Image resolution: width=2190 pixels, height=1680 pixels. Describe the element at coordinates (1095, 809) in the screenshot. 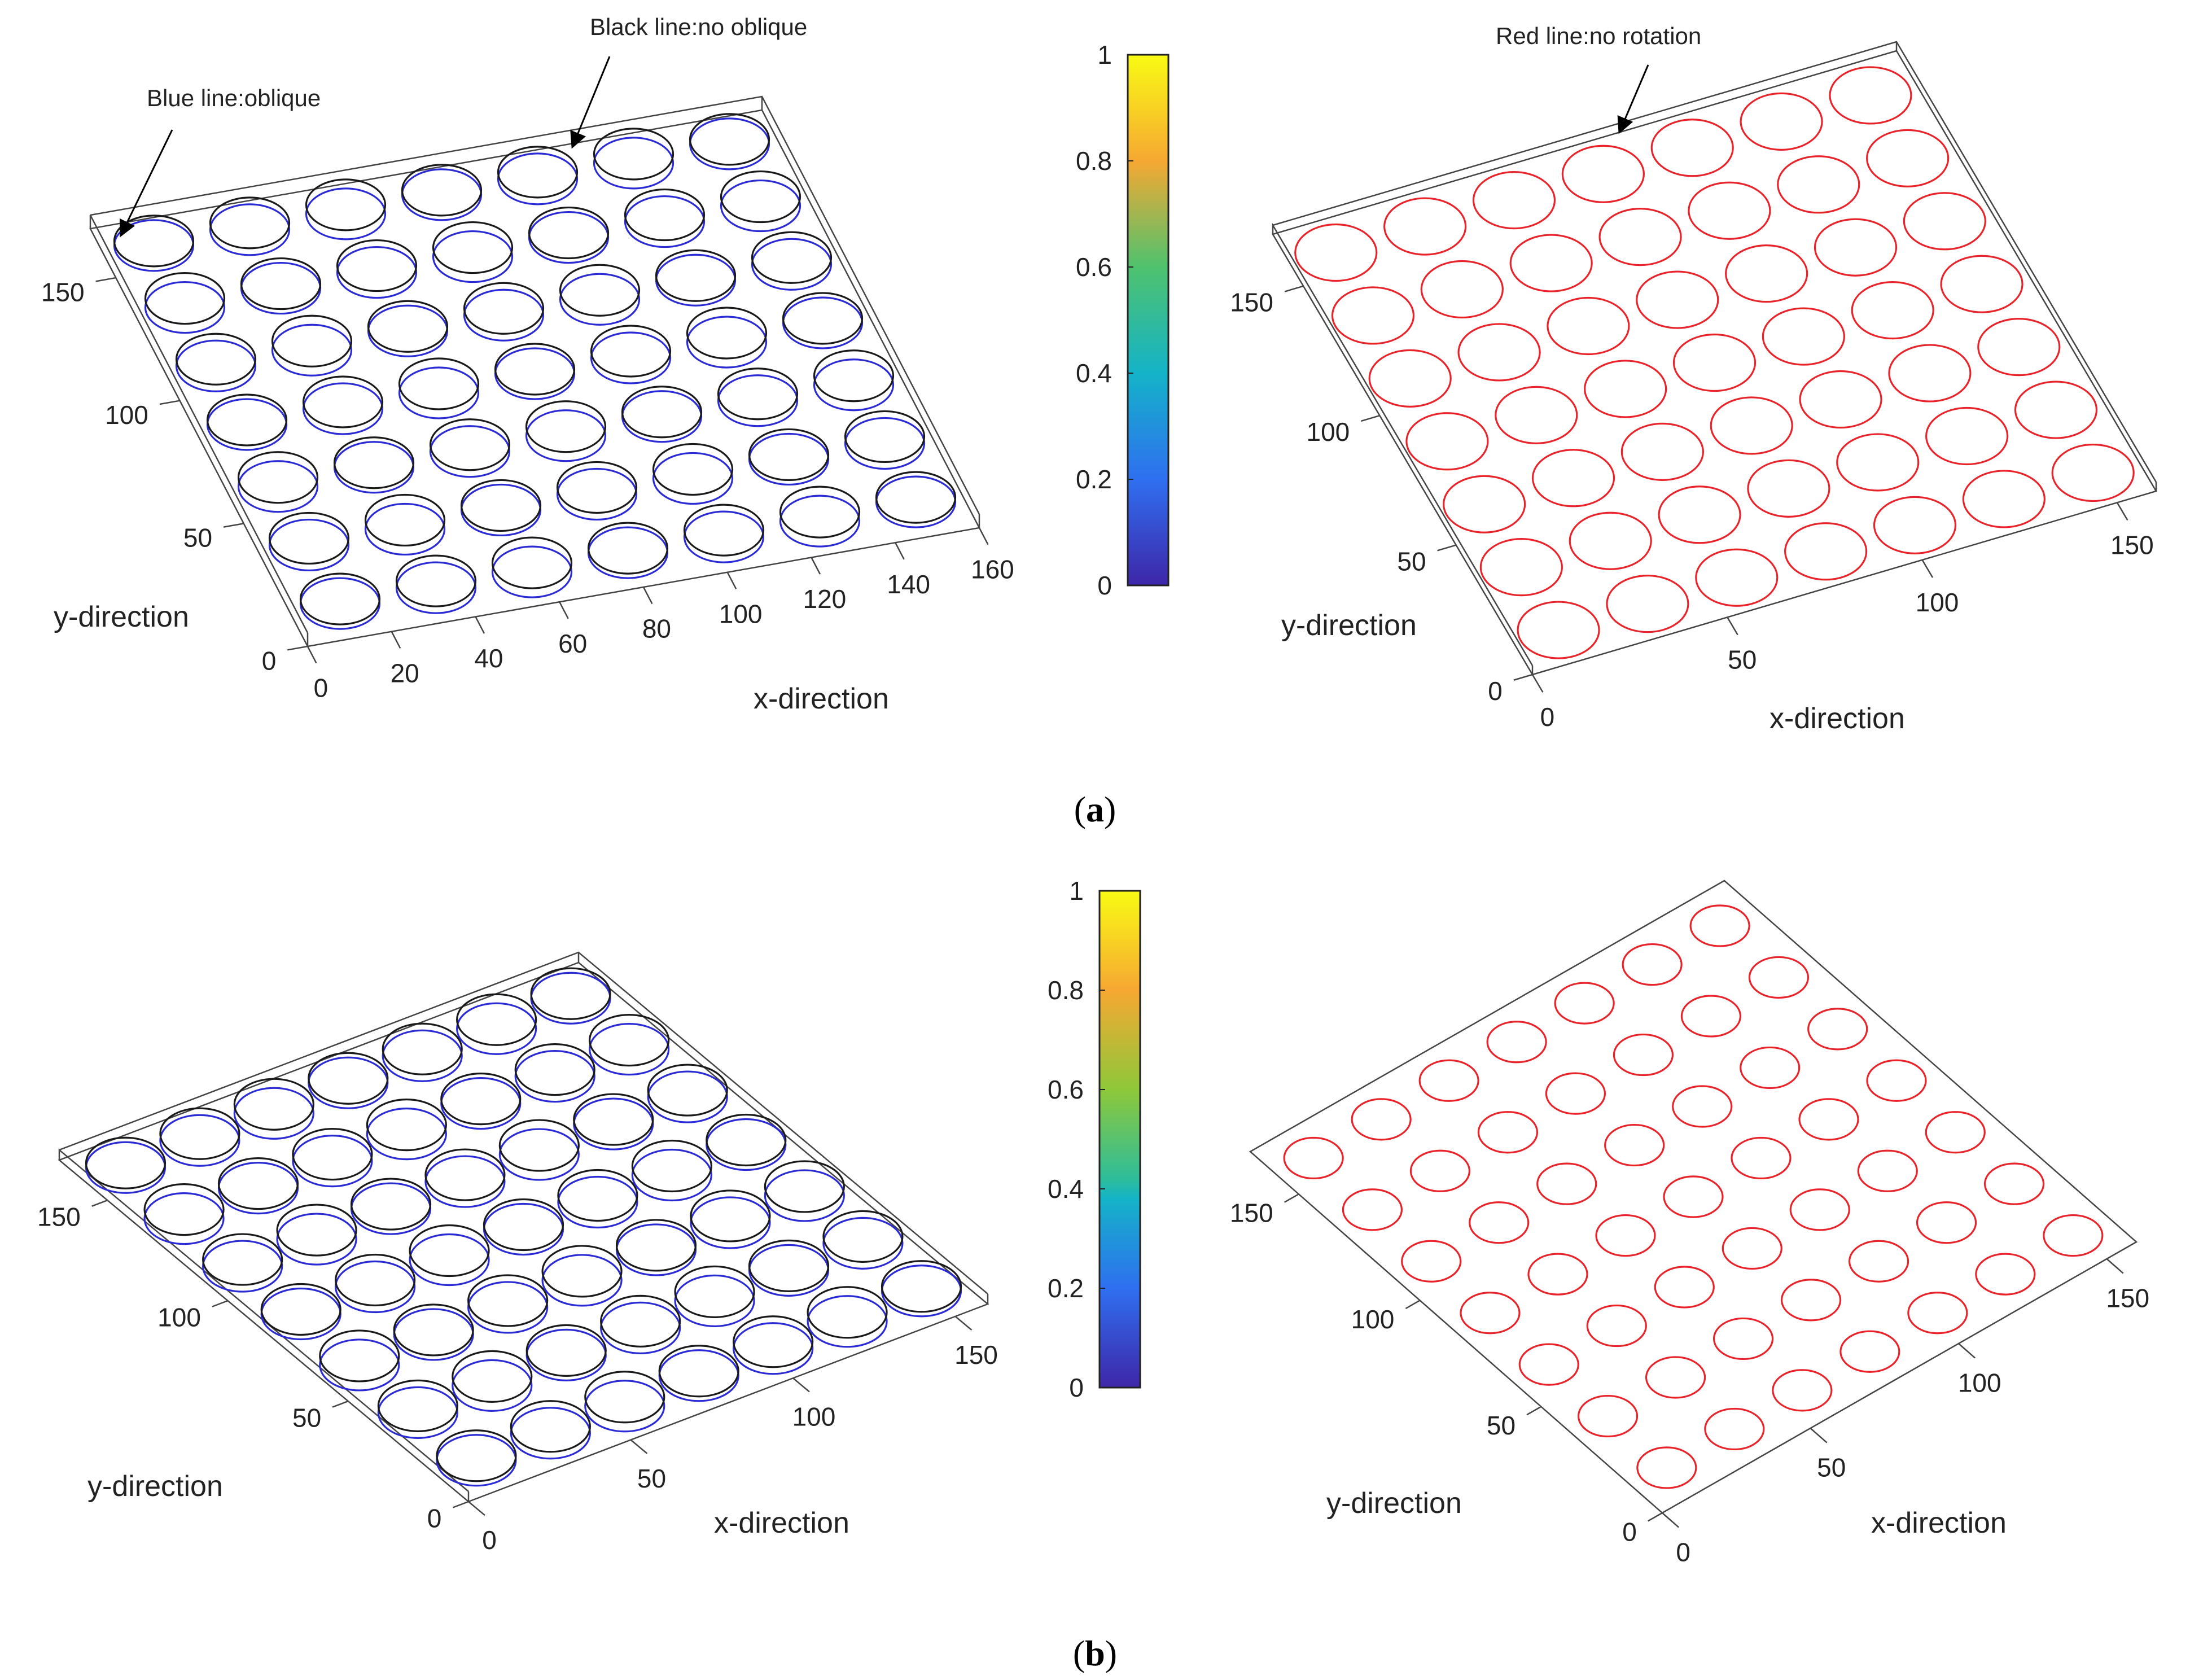

I see `panel-label-a: (a)` at that location.